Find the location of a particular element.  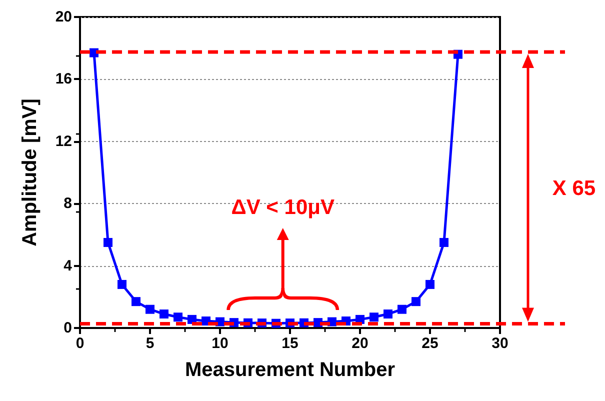

y-tick-label: 4 is located at coordinates (68, 265).